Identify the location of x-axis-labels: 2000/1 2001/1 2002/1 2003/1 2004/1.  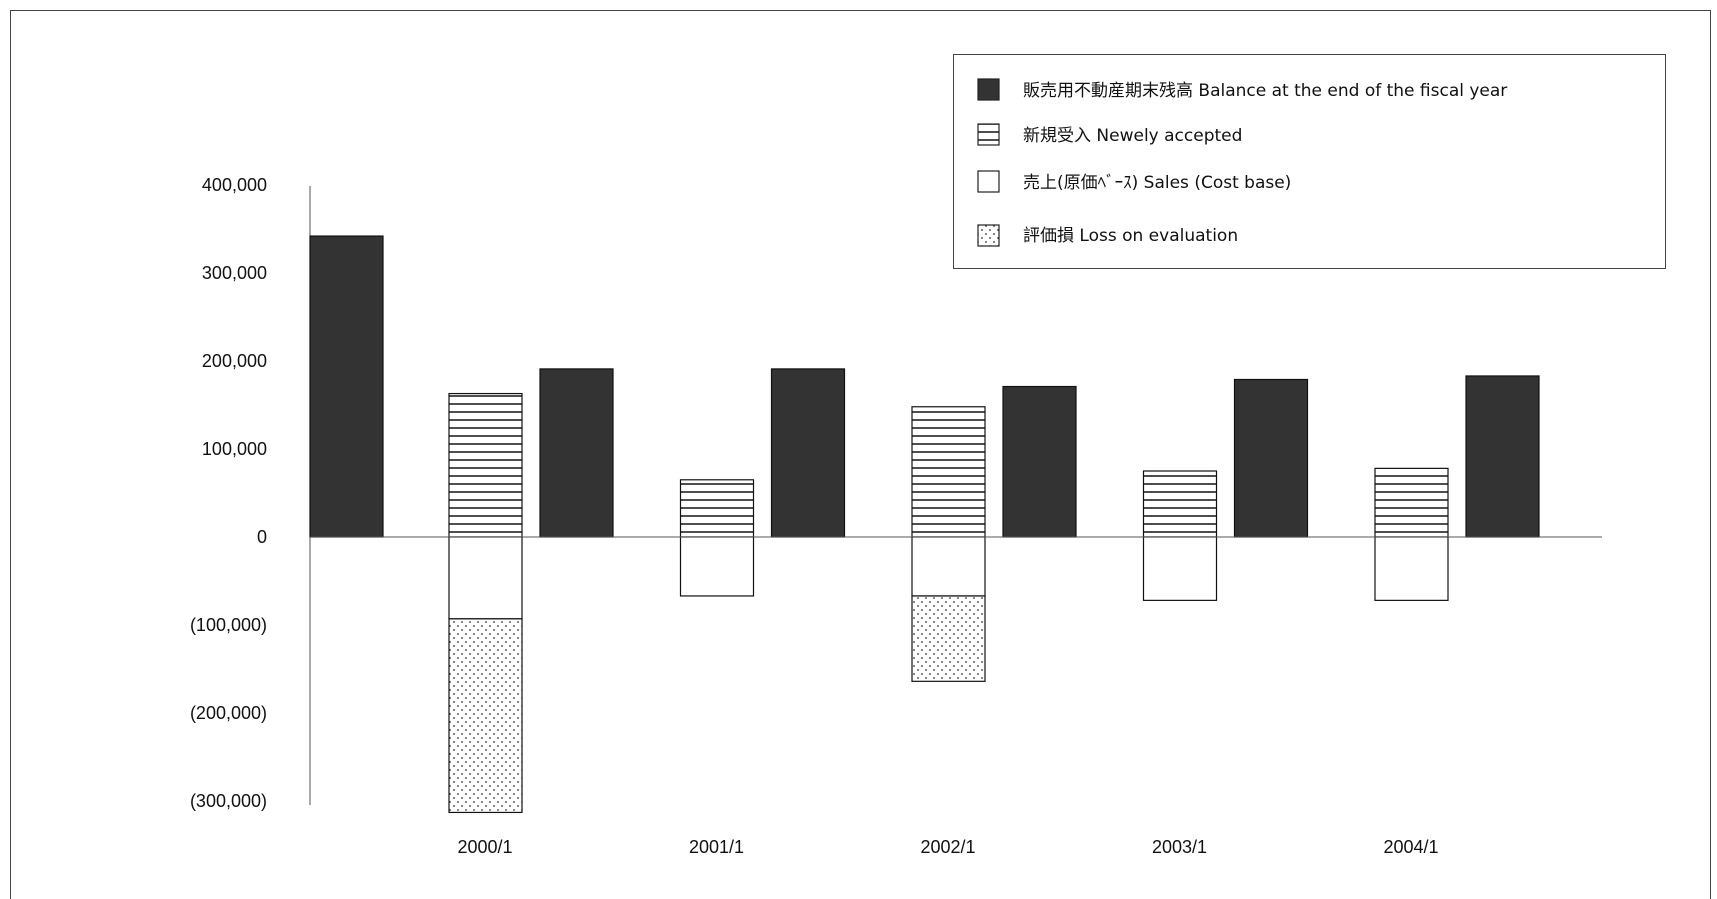
(947, 847).